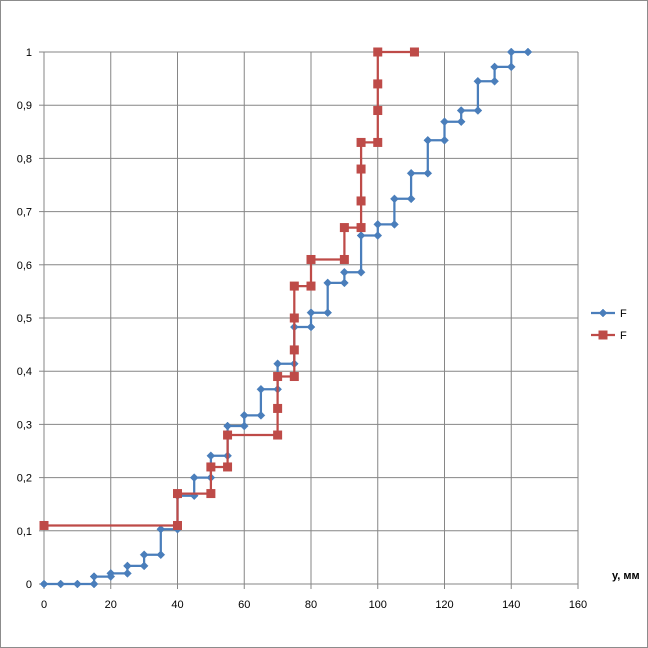 This screenshot has height=648, width=648. I want to click on y-tick-label: 0,1, so click(24, 532).